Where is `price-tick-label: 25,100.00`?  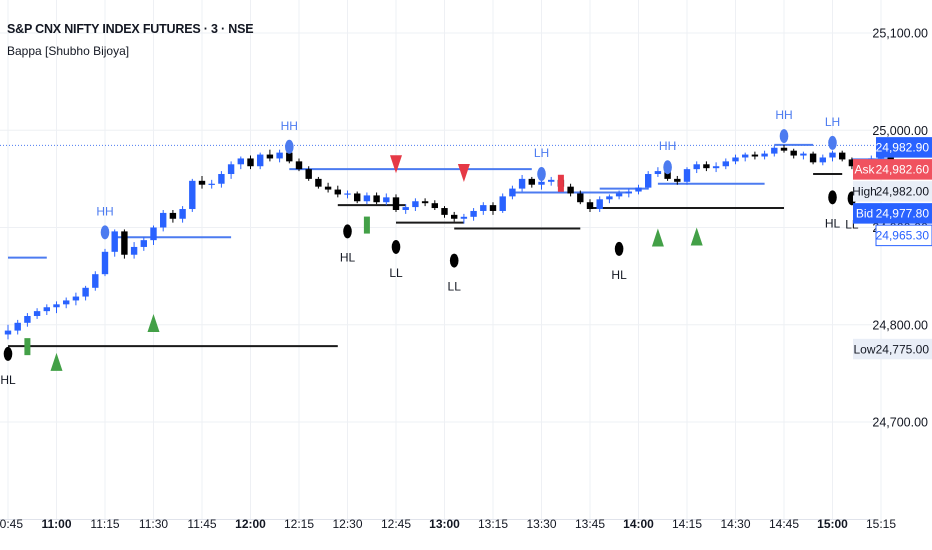
price-tick-label: 25,100.00 is located at coordinates (900, 34).